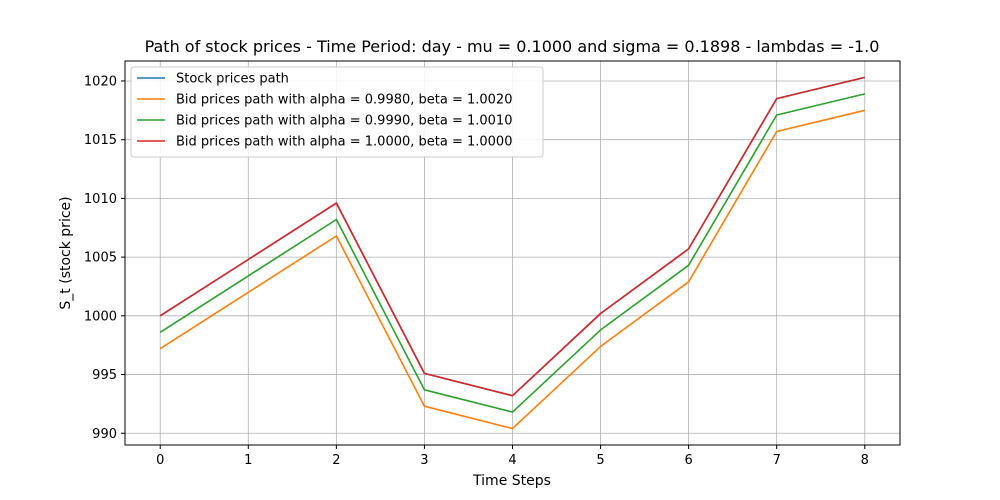 This screenshot has width=1000, height=500. What do you see at coordinates (865, 460) in the screenshot?
I see `x-tick-label: 8` at bounding box center [865, 460].